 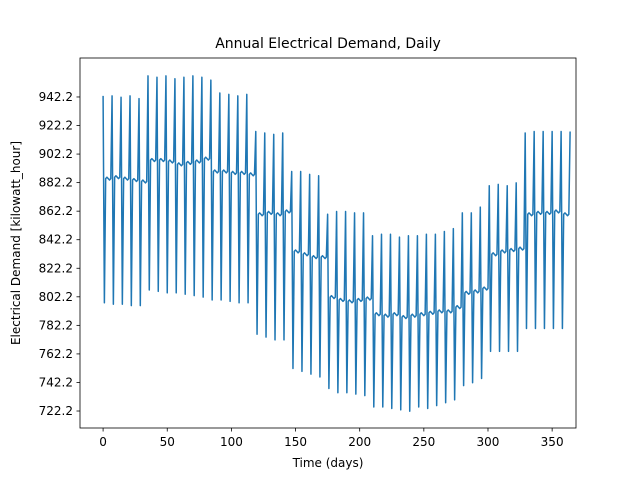 What do you see at coordinates (16, 243) in the screenshot?
I see `y-axis-label: Electrical Demand [kilowatt_hour]` at bounding box center [16, 243].